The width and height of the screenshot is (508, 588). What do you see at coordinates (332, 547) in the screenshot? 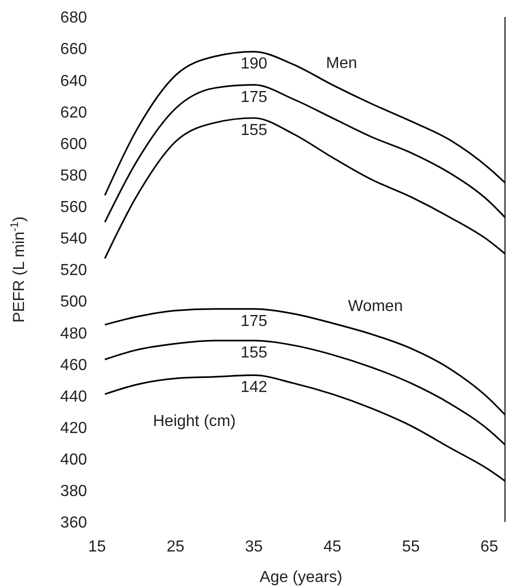
I see `x-tick-label: 45` at bounding box center [332, 547].